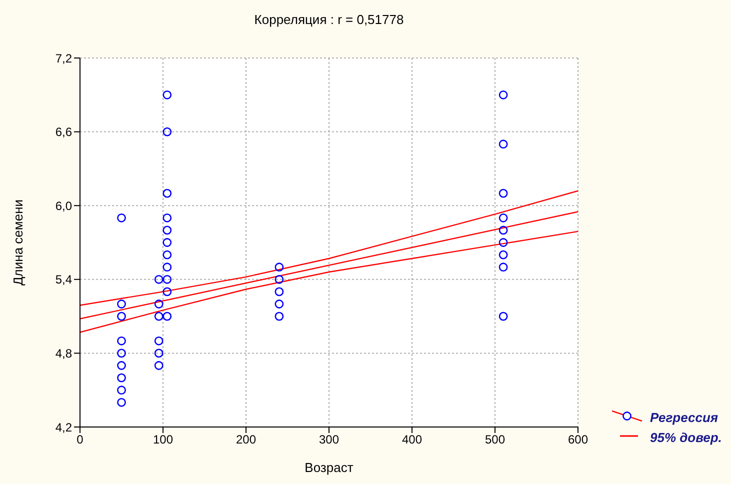  Describe the element at coordinates (329, 281) in the screenshot. I see `line-series` at that location.